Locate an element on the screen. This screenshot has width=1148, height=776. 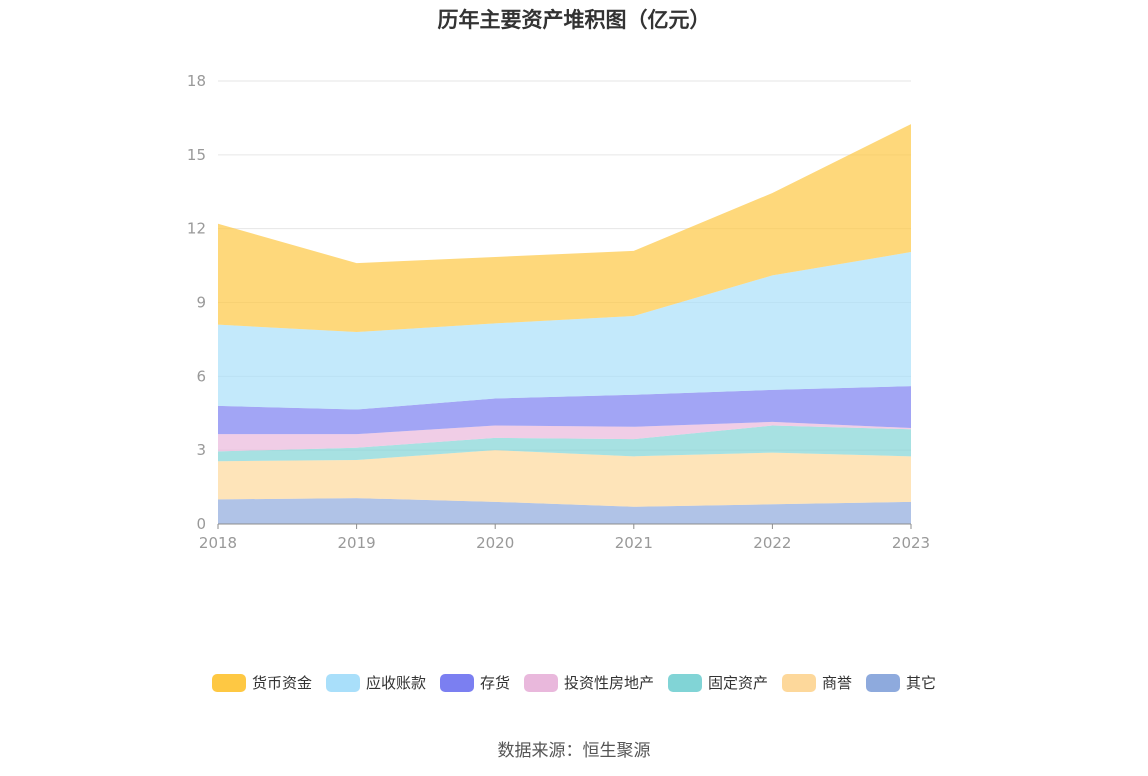
x-tick-label: 2023 is located at coordinates (911, 543).